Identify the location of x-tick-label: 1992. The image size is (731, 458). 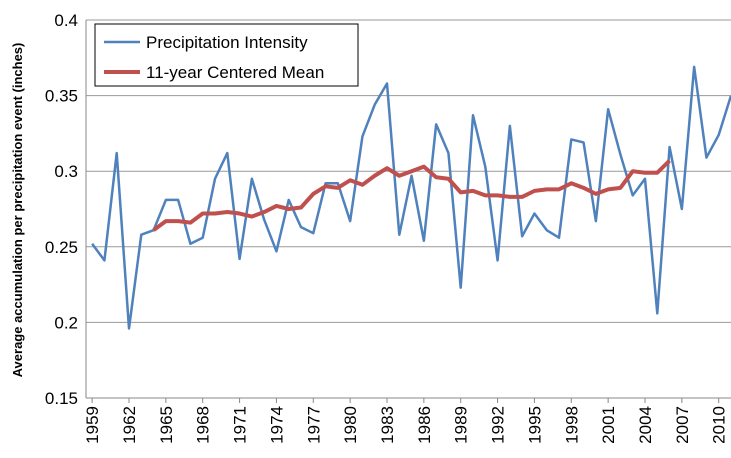
(498, 425).